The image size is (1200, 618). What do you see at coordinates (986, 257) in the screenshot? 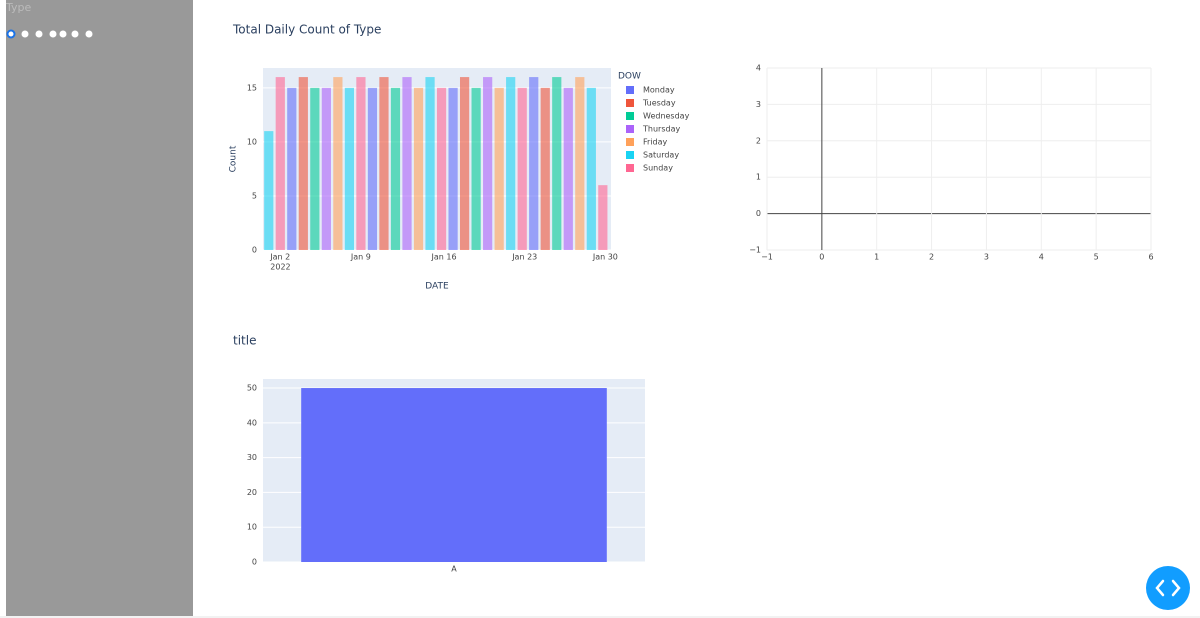
I see `x-tick-label: 3` at bounding box center [986, 257].